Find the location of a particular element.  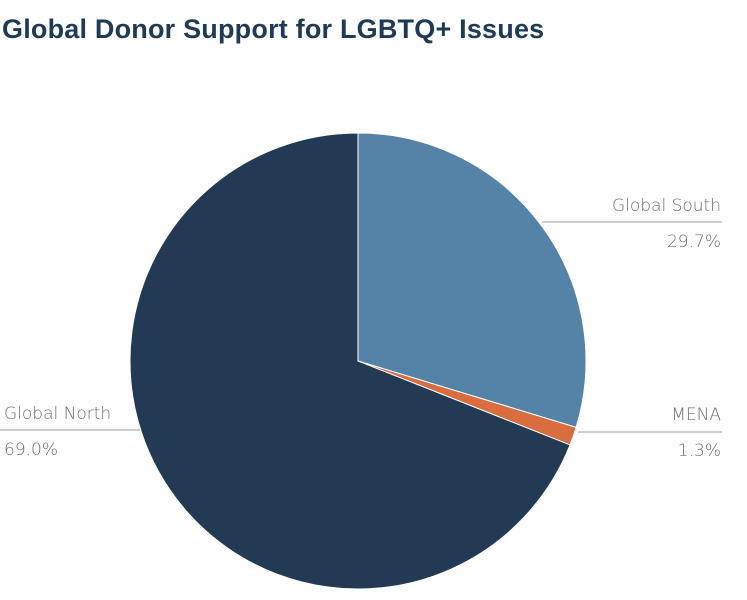

slice-value-mena: 1.3% is located at coordinates (699, 451).